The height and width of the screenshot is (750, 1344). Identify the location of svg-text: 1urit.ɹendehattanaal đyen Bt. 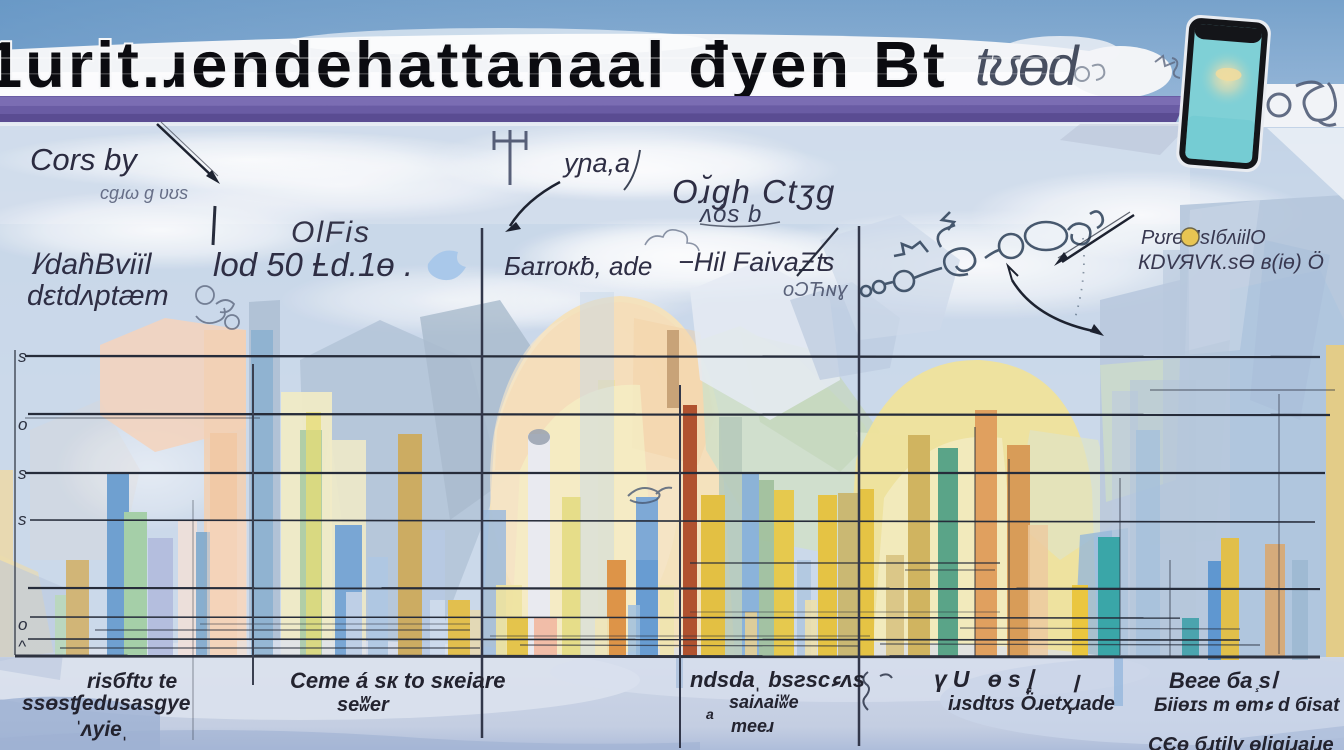
(474, 64).